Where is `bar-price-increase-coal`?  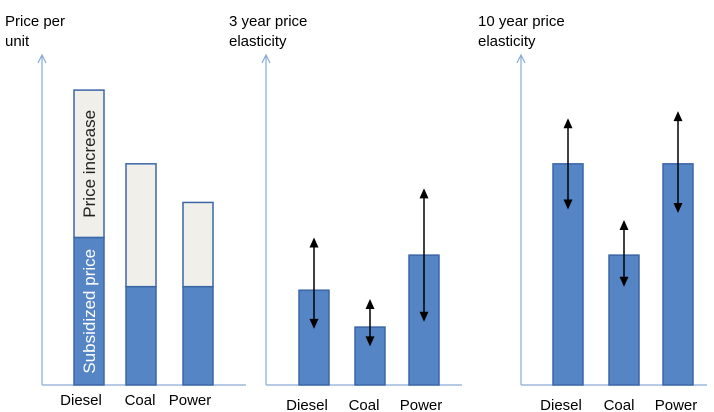
bar-price-increase-coal is located at coordinates (141, 225).